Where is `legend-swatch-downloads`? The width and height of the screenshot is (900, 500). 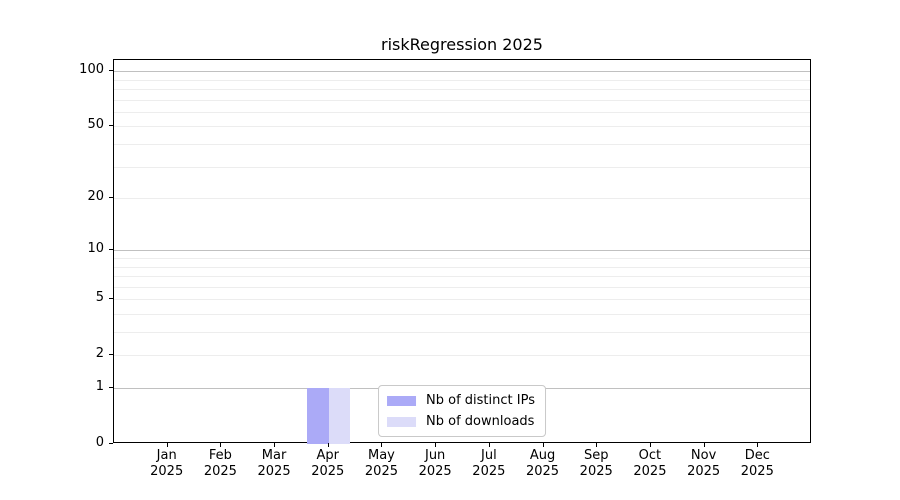 legend-swatch-downloads is located at coordinates (402, 421).